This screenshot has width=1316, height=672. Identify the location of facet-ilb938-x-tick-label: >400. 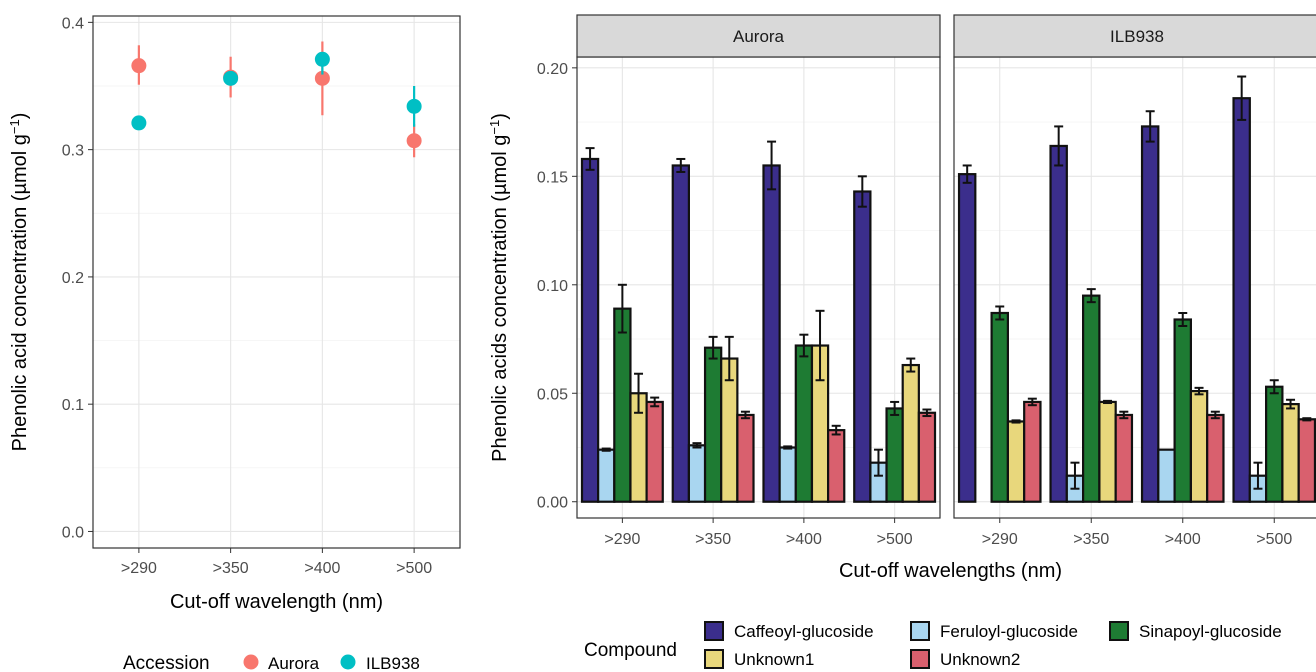
(1183, 539).